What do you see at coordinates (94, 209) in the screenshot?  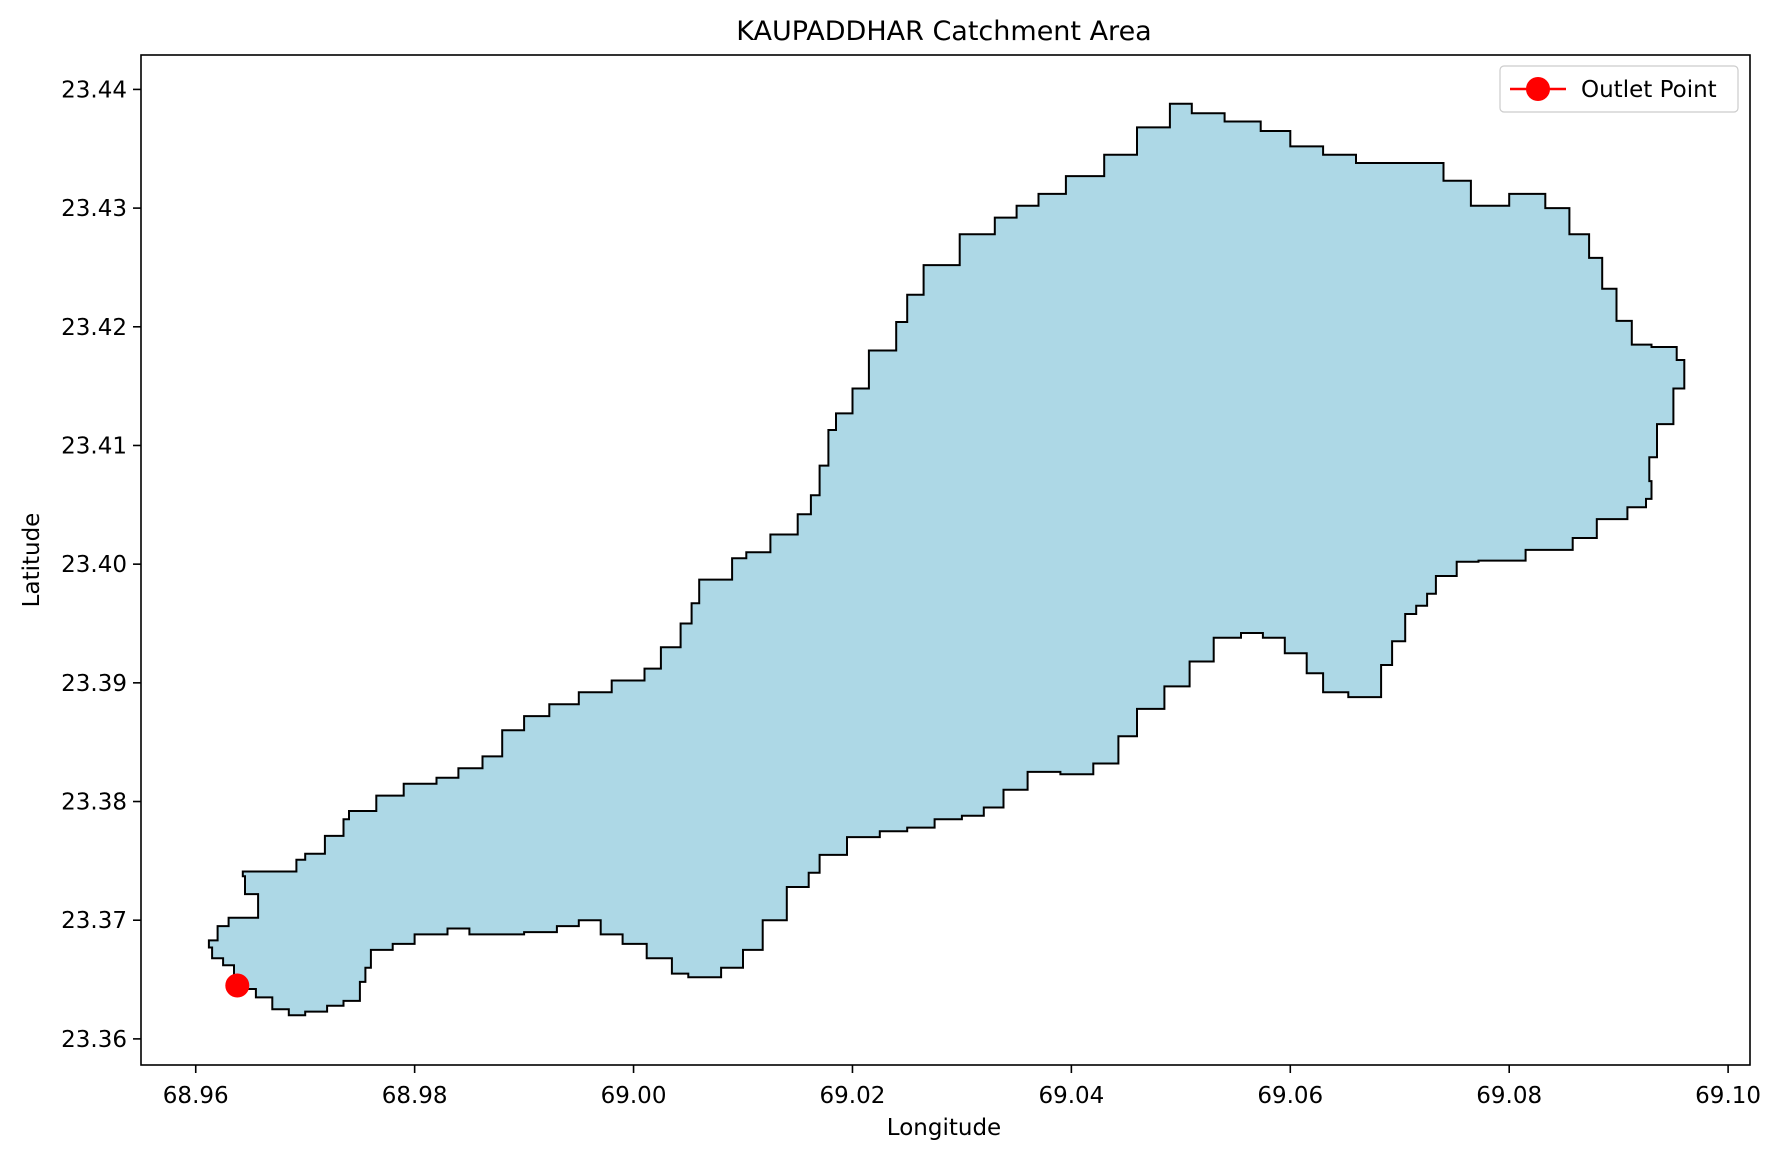 I see `y-tick-label: 23.43` at bounding box center [94, 209].